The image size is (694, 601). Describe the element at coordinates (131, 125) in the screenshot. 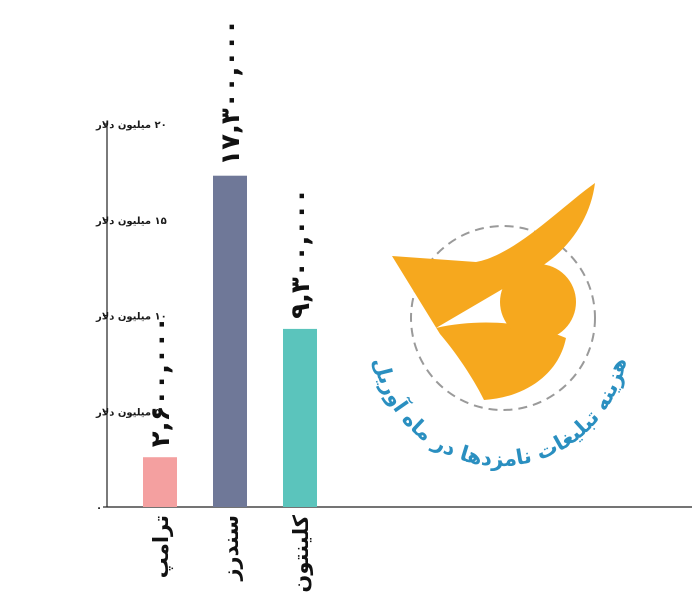

I see `y-tick-label: ۲۰ میلیون دلار` at that location.